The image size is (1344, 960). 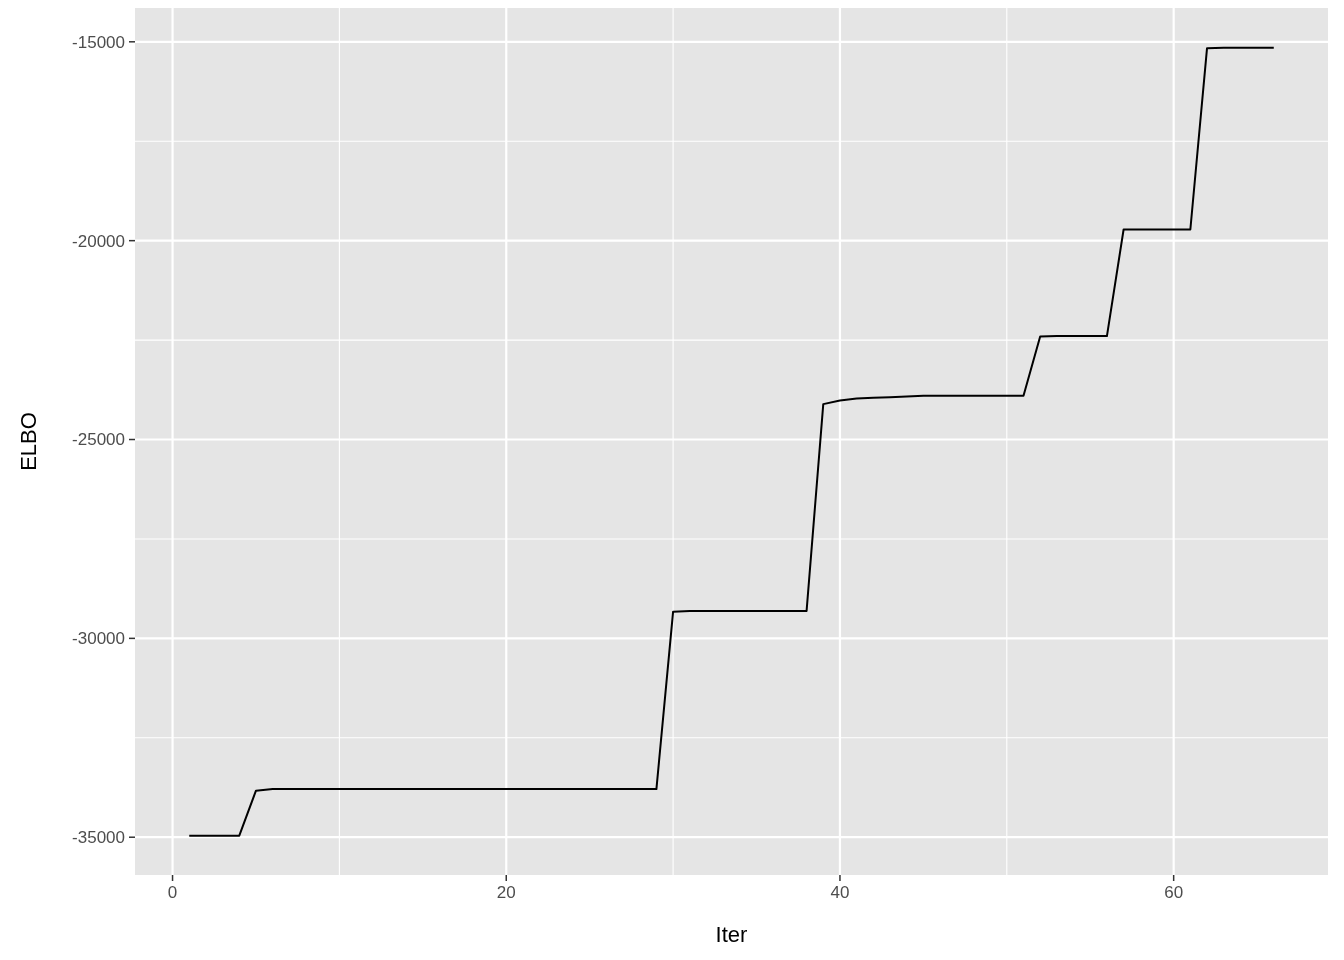 What do you see at coordinates (98, 639) in the screenshot?
I see `y-tick-label: -30000` at bounding box center [98, 639].